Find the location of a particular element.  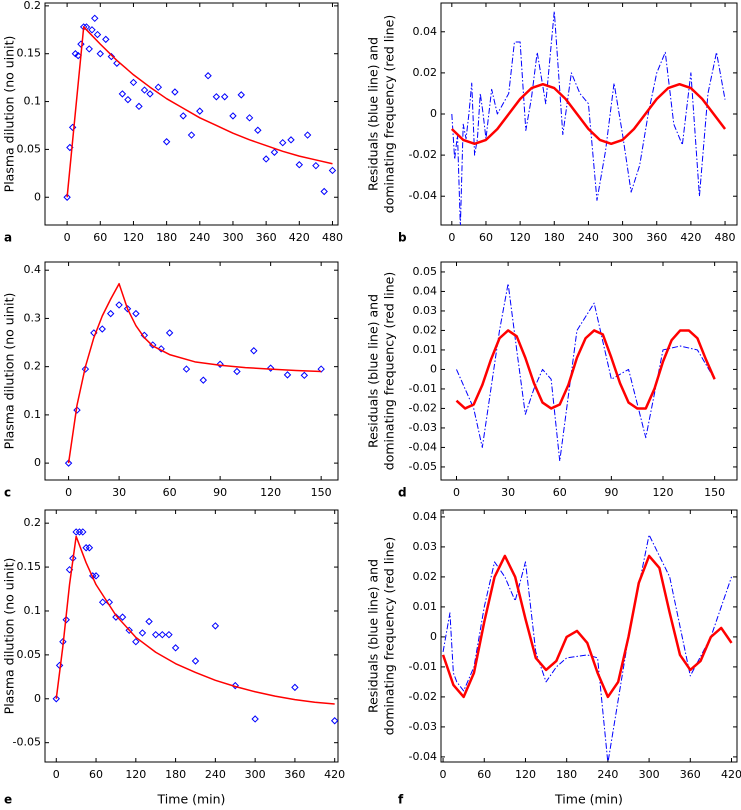

y-axis-label: dominating frequency (red line) is located at coordinates (389, 114).